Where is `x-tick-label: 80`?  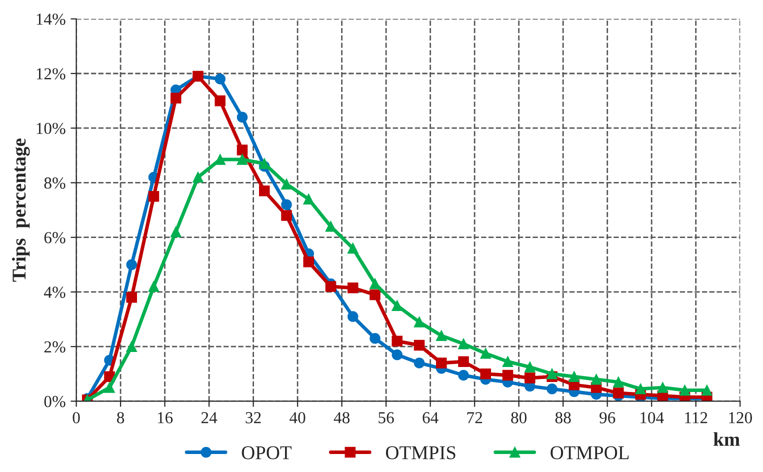
x-tick-label: 80 is located at coordinates (519, 418).